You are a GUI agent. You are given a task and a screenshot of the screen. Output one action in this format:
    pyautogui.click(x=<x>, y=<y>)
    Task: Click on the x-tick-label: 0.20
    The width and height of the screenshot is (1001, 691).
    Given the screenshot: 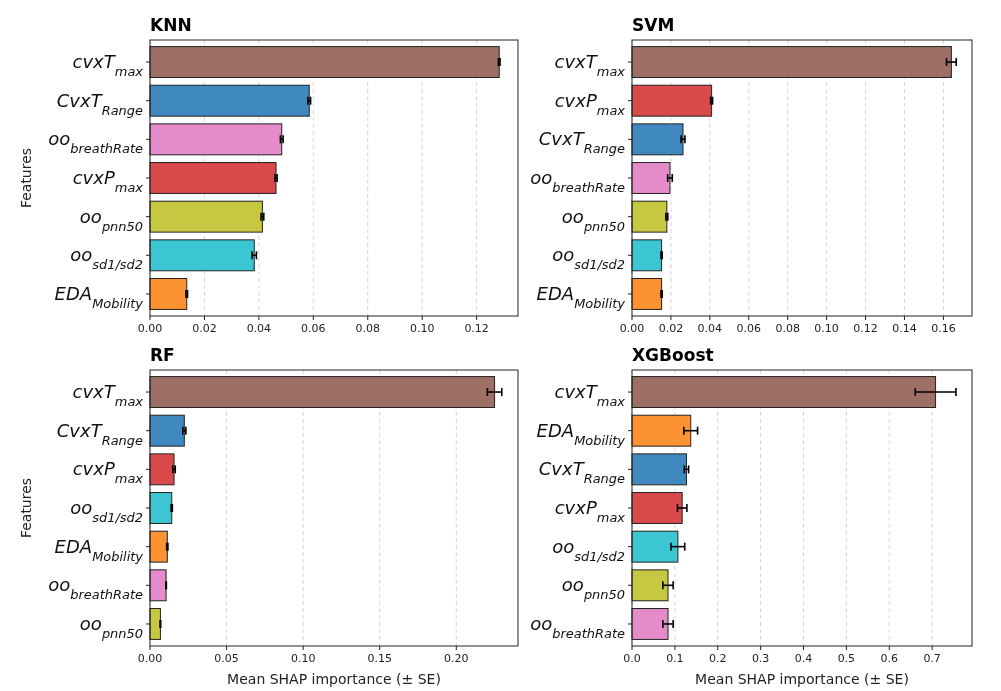 What is the action you would take?
    pyautogui.click(x=456, y=658)
    